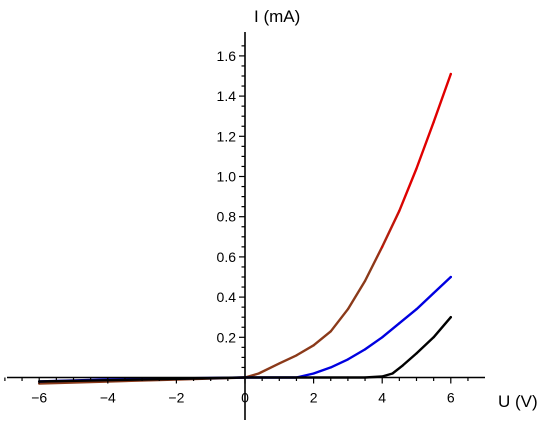  What do you see at coordinates (245, 398) in the screenshot?
I see `x-tick-label: 0` at bounding box center [245, 398].